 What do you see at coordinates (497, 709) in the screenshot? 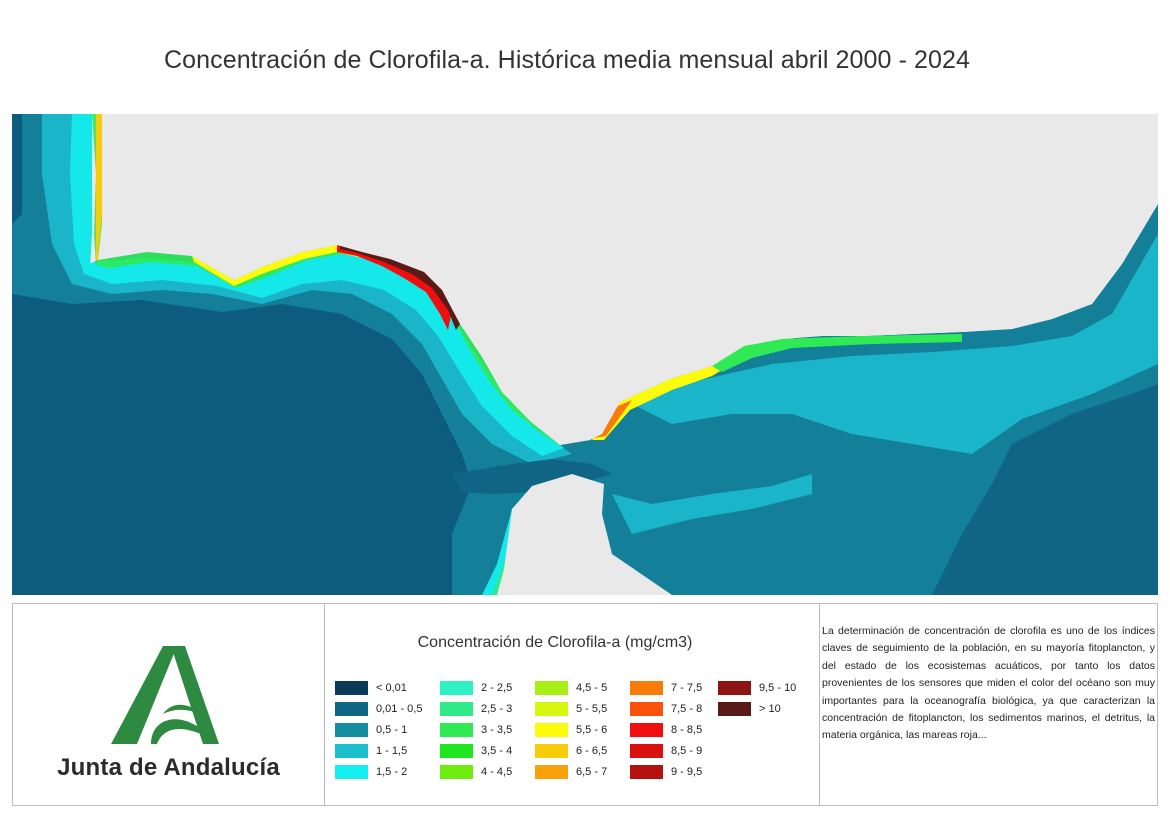
I see `legend-label: 2,5 - 3` at bounding box center [497, 709].